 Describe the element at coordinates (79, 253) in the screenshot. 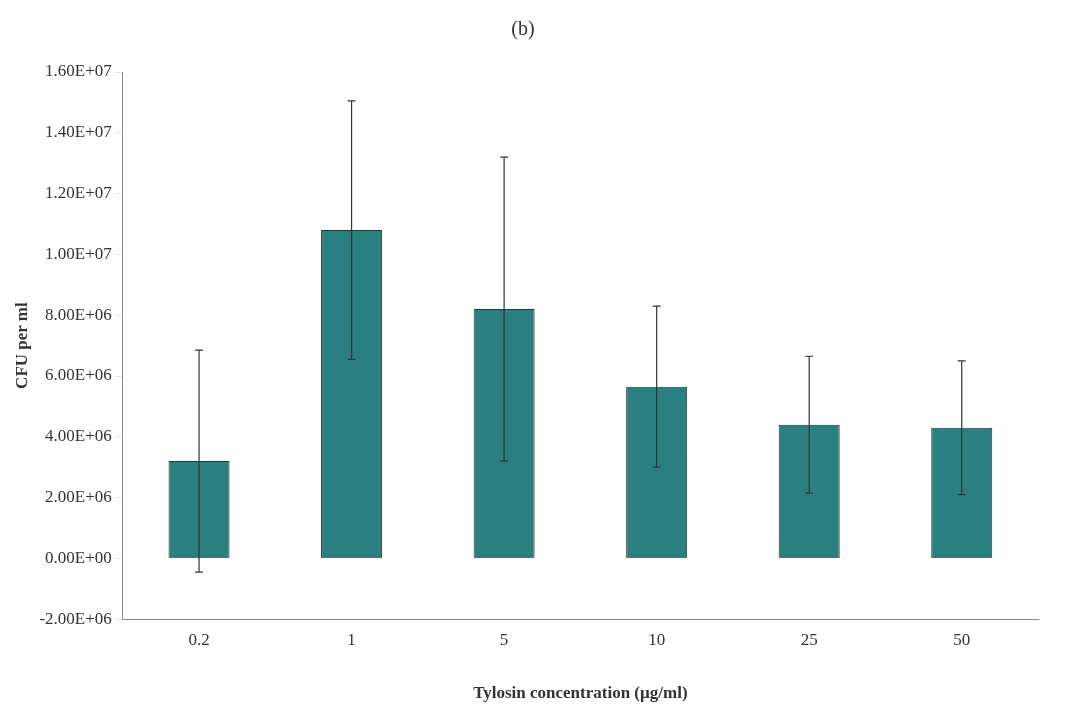

I see `y-tick-label: 1.00E+07` at that location.